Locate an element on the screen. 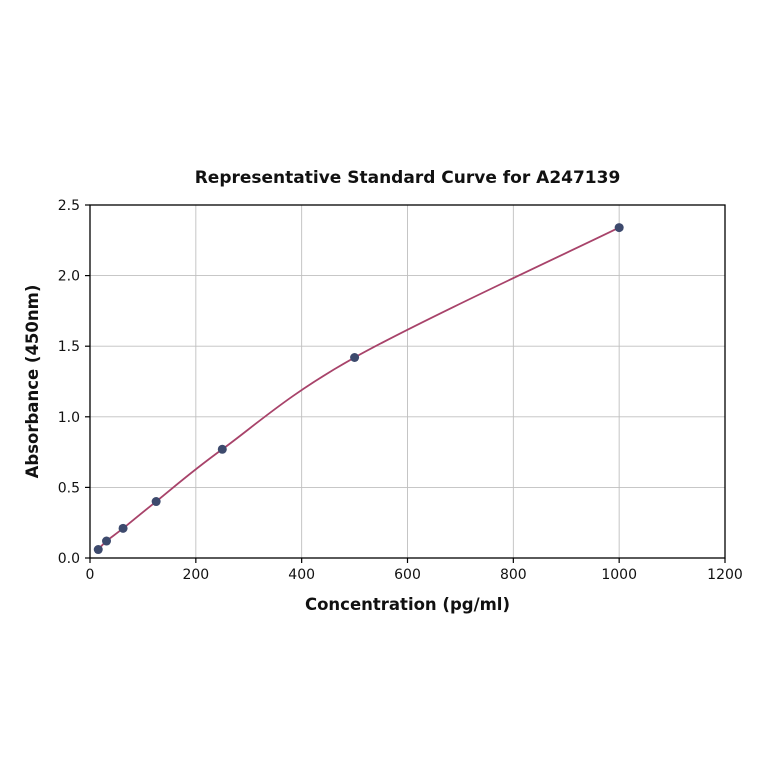  x-tick-label: 0 is located at coordinates (90, 575).